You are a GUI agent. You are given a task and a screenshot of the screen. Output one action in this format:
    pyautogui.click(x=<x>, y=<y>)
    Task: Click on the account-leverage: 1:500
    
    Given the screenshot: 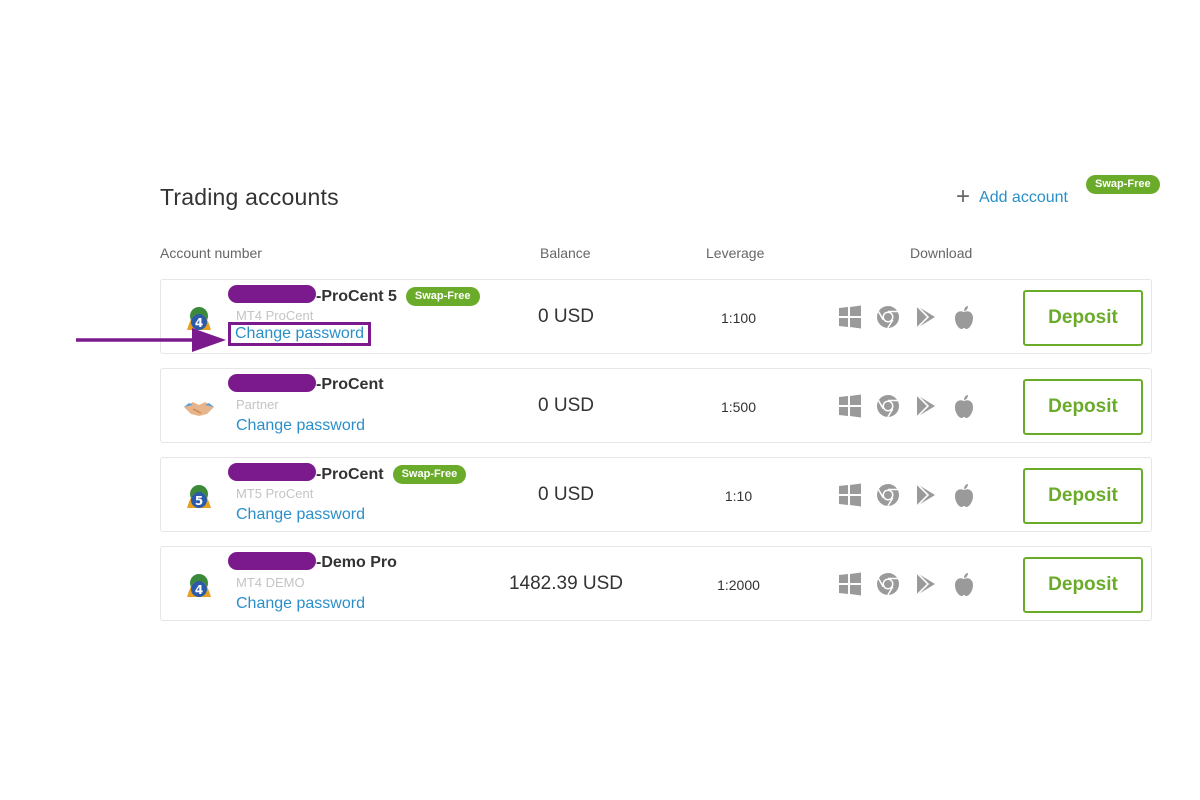 What is the action you would take?
    pyautogui.click(x=738, y=407)
    